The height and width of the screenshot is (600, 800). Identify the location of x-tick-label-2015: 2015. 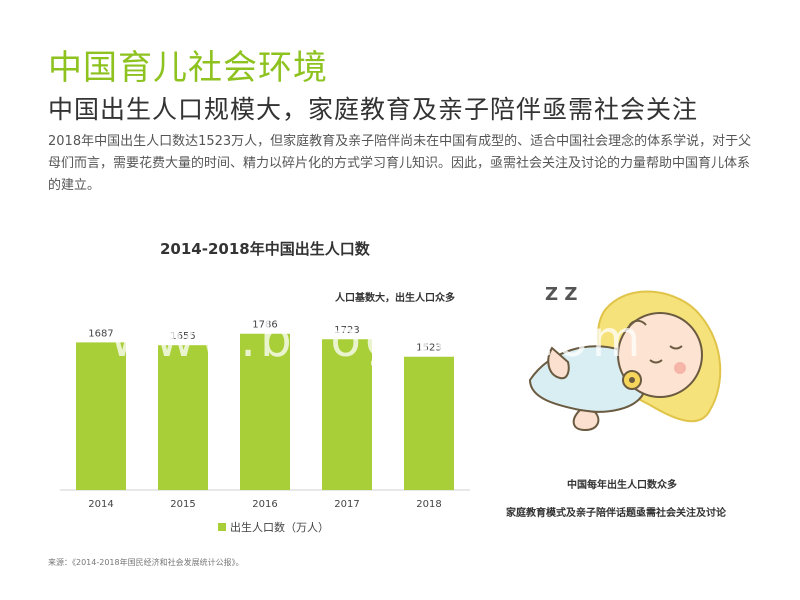
(182, 504).